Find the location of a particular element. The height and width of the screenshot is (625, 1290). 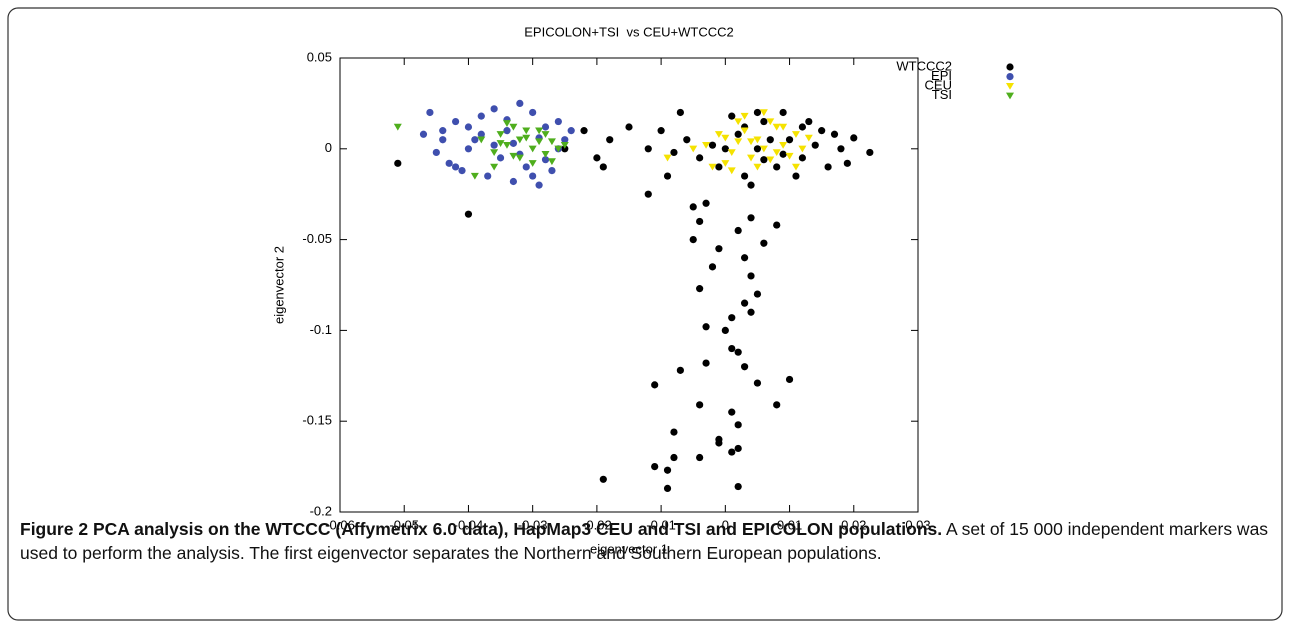

y-axis-label: eigenvector 2 is located at coordinates (278, 285).